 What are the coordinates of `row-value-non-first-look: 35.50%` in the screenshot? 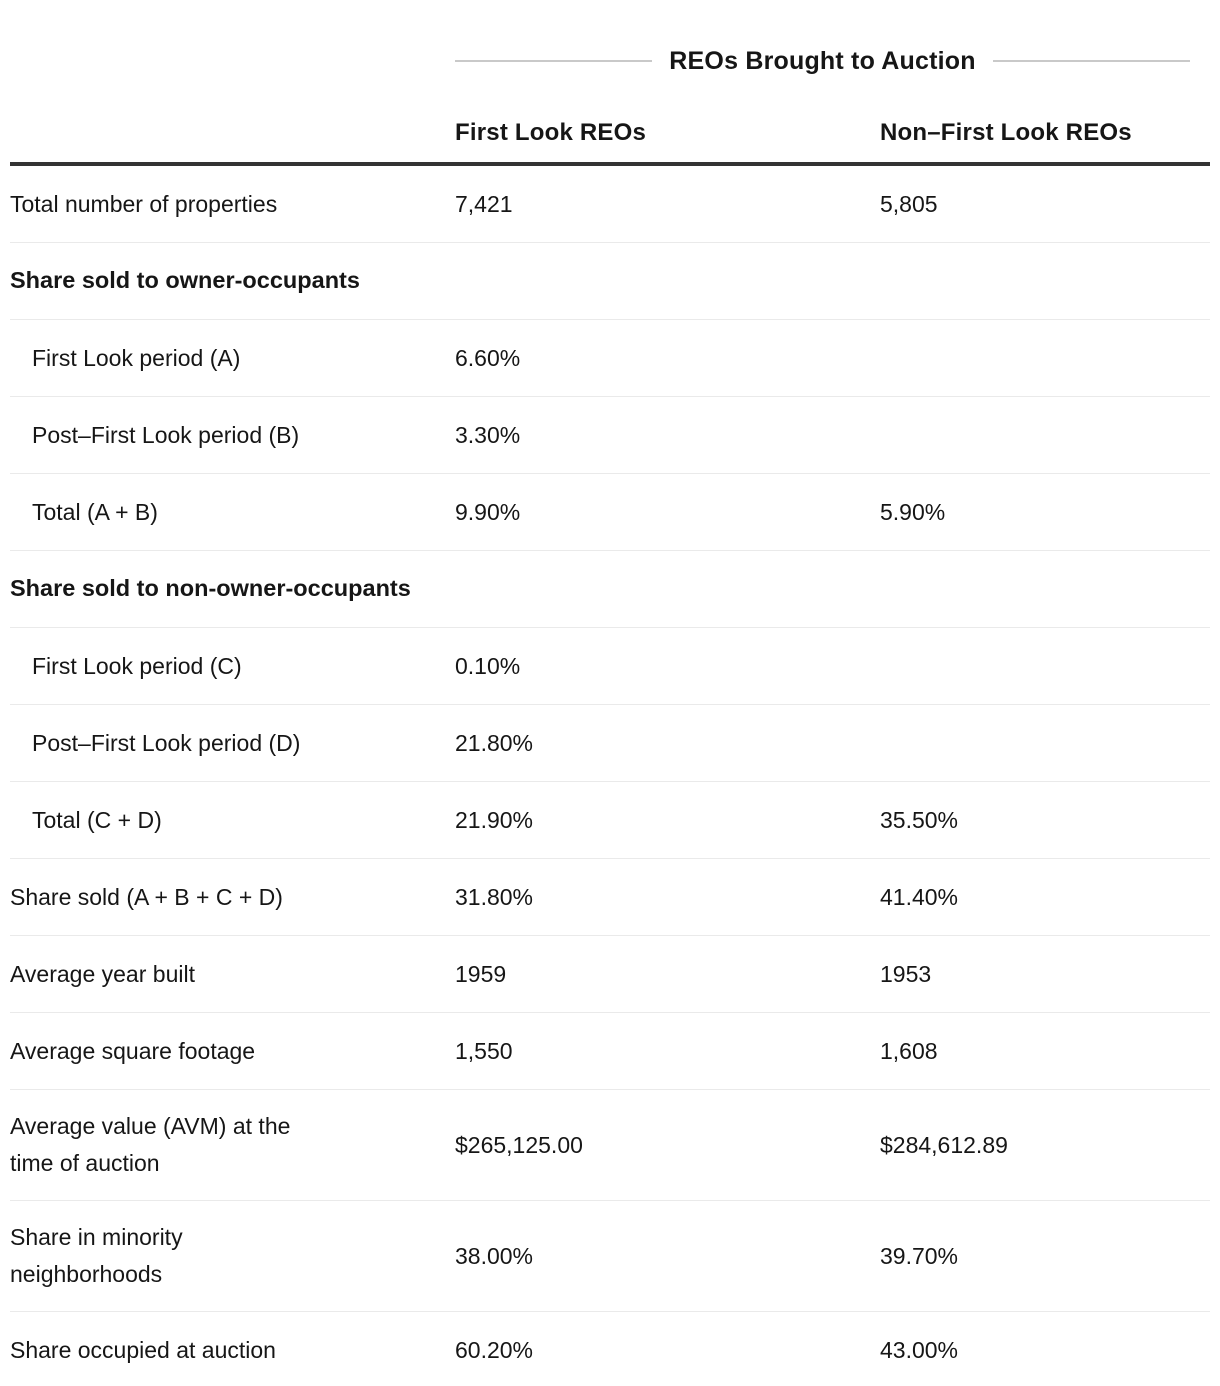 It's located at (919, 819).